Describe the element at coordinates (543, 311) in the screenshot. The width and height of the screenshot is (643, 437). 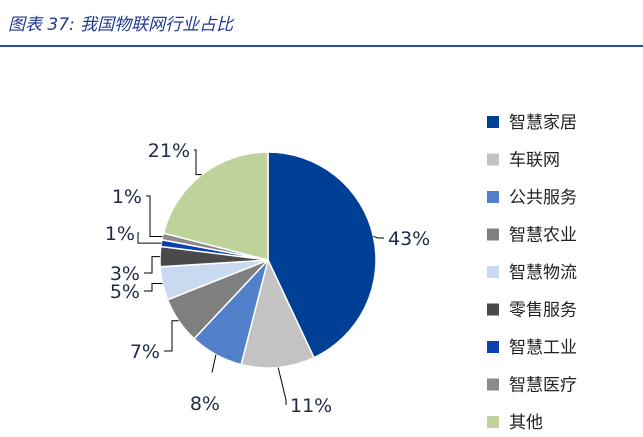
I see `legend-label-5: 零售服务` at that location.